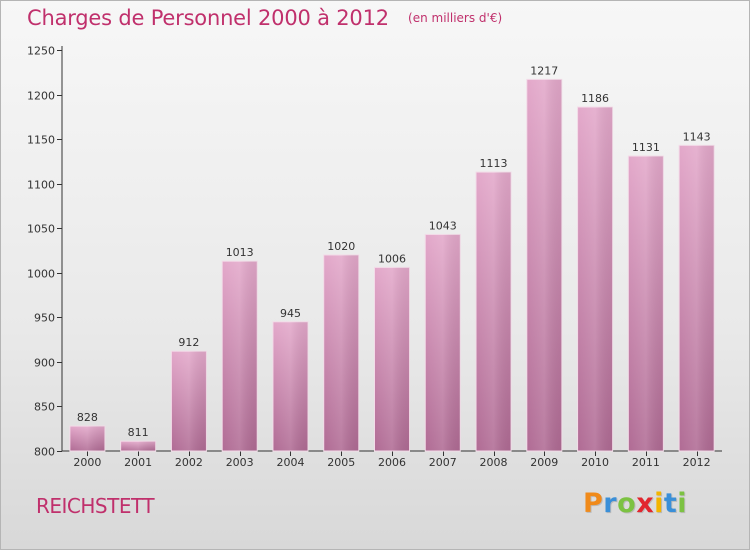  I want to click on data-label: 1131, so click(646, 147).